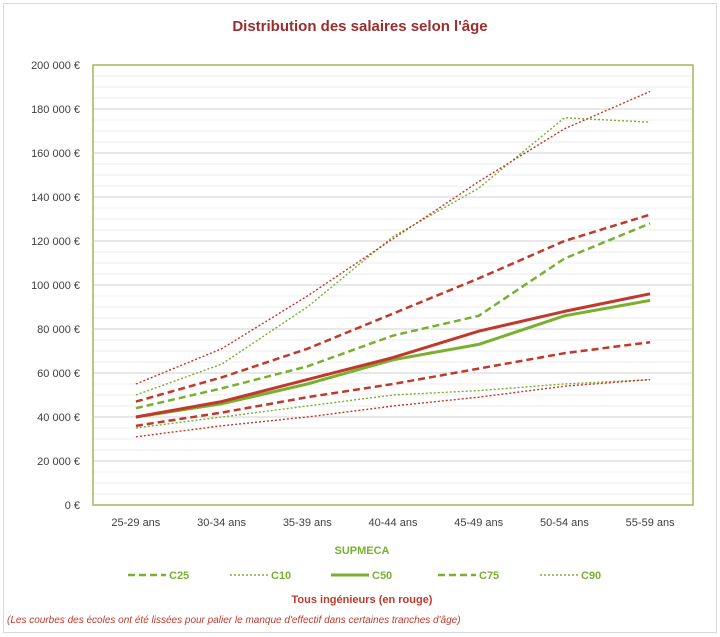  What do you see at coordinates (55, 154) in the screenshot?
I see `y-tick-label: 160 000 €` at bounding box center [55, 154].